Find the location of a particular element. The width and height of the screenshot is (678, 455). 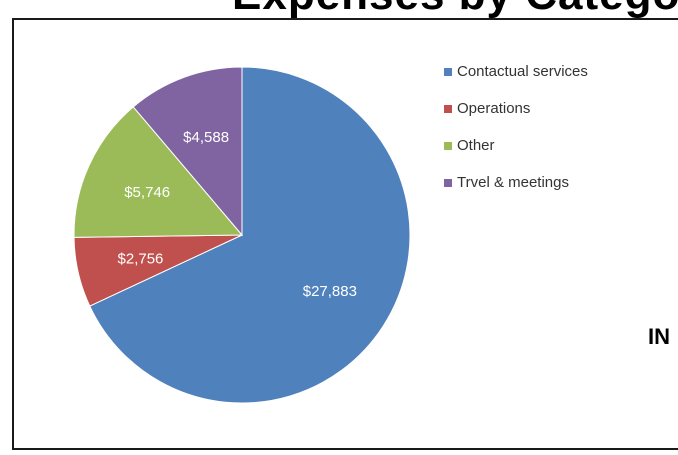

side-text: IN is located at coordinates (659, 336).